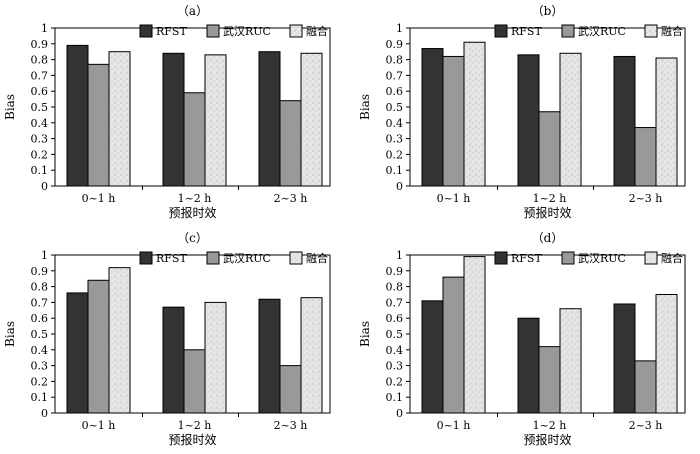  I want to click on y-tick-label: 0.4, so click(40, 350).